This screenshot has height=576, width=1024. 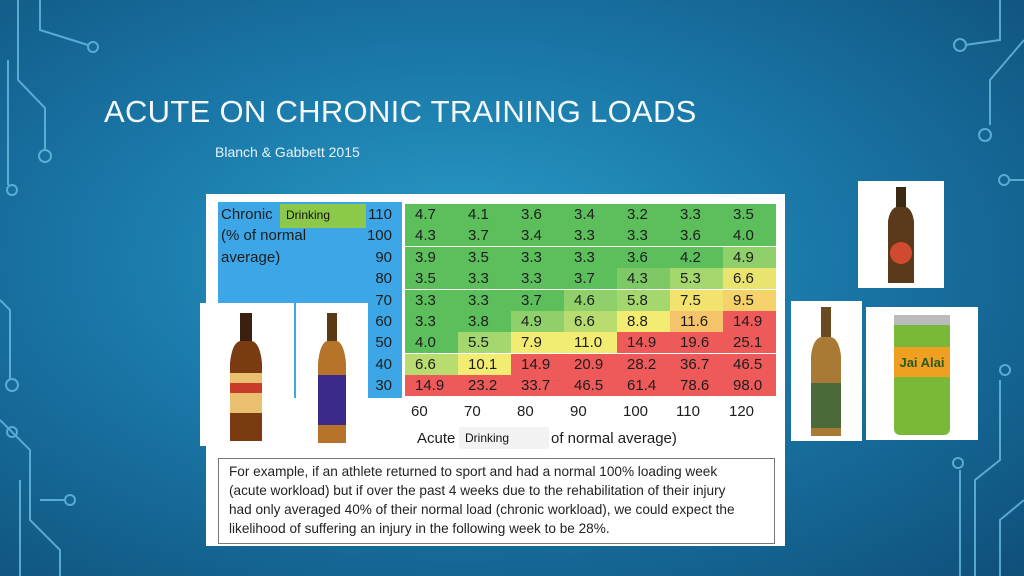 What do you see at coordinates (383, 257) in the screenshot?
I see `row-label: 90` at bounding box center [383, 257].